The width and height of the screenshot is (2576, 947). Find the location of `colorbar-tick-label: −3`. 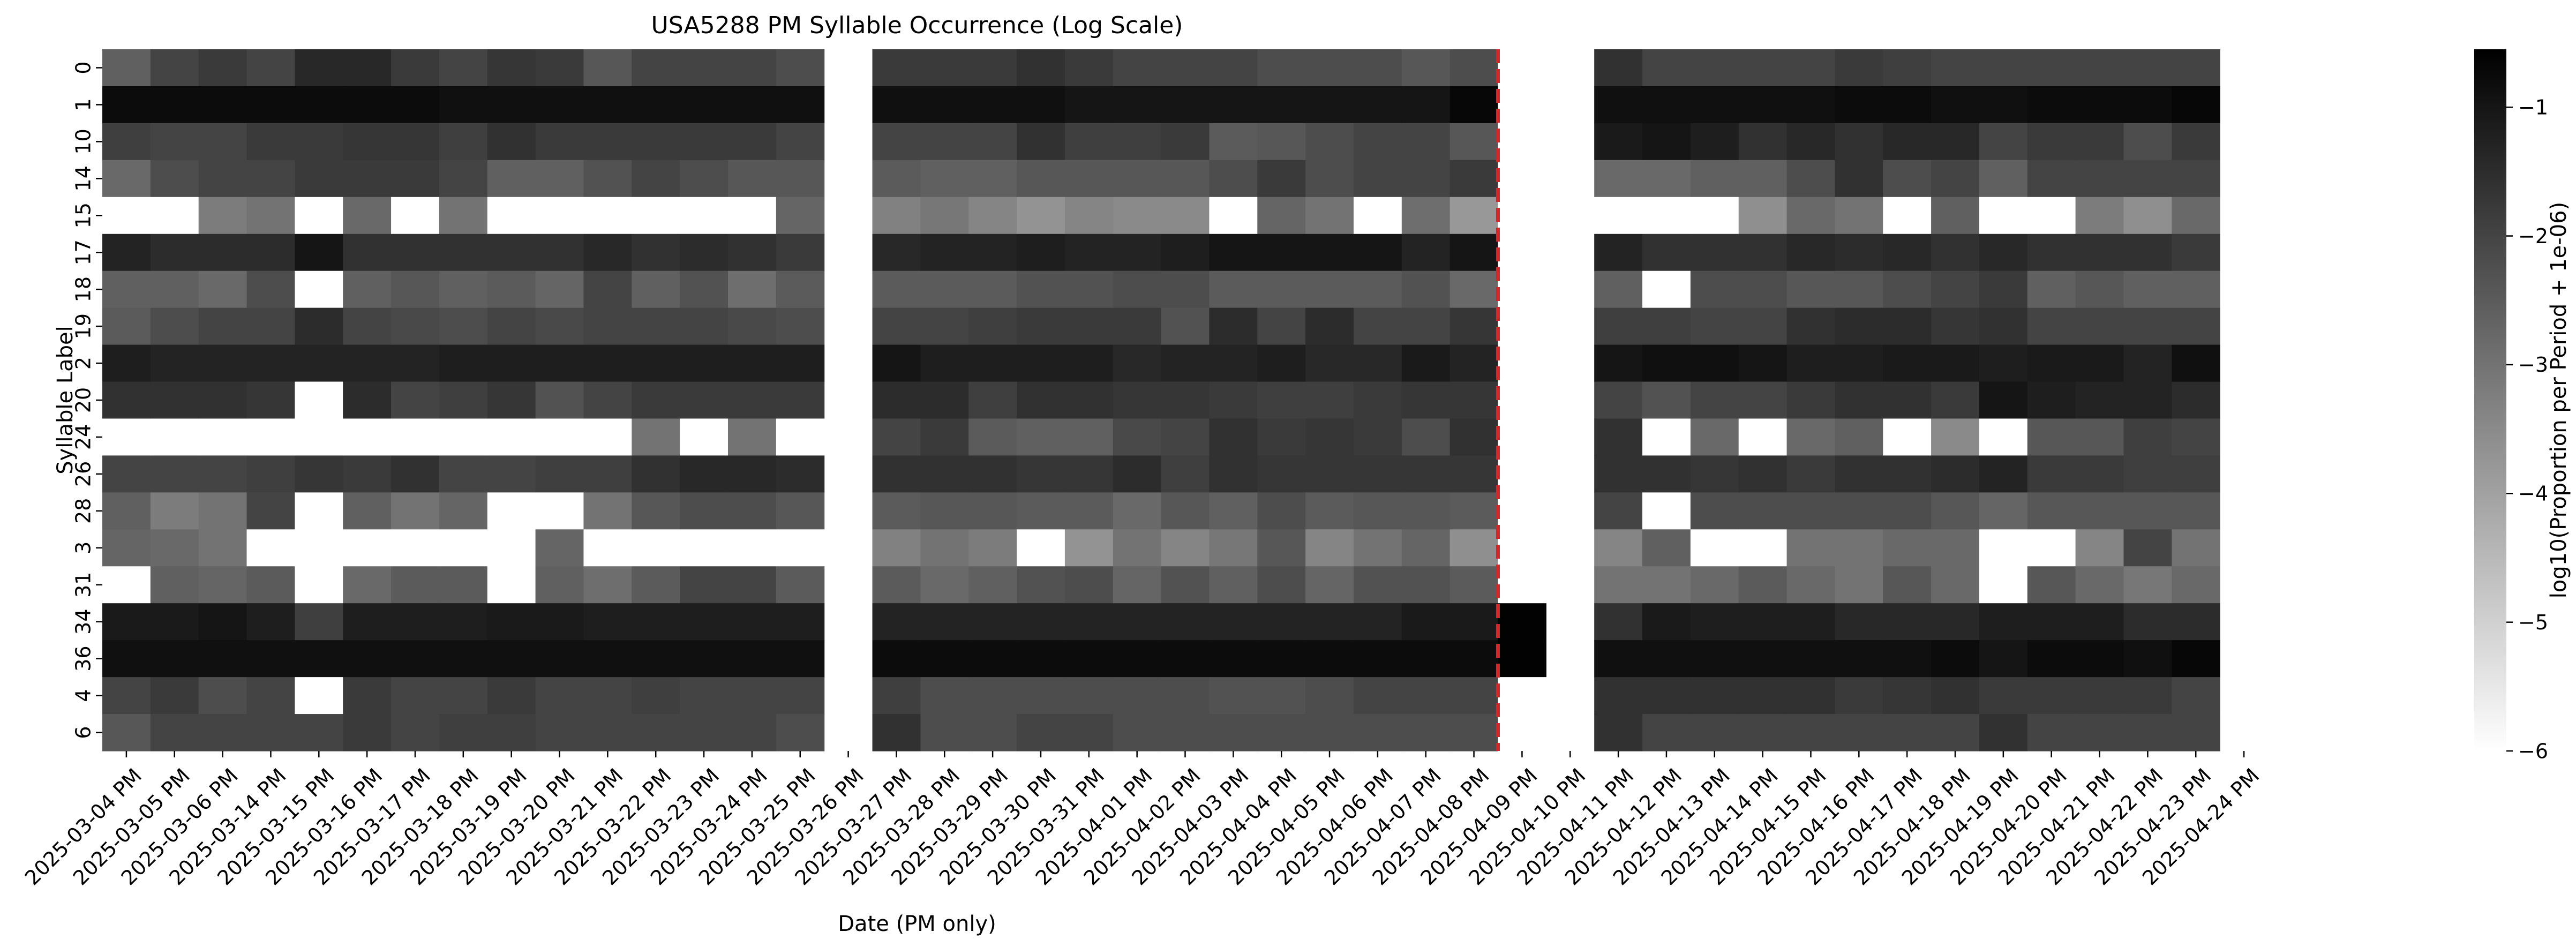

colorbar-tick-label: −3 is located at coordinates (2533, 365).